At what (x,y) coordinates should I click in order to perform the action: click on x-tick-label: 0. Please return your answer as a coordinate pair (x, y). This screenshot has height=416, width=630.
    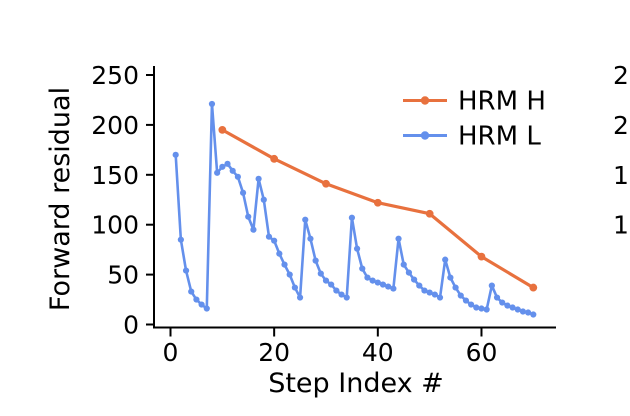
    Looking at the image, I should click on (171, 352).